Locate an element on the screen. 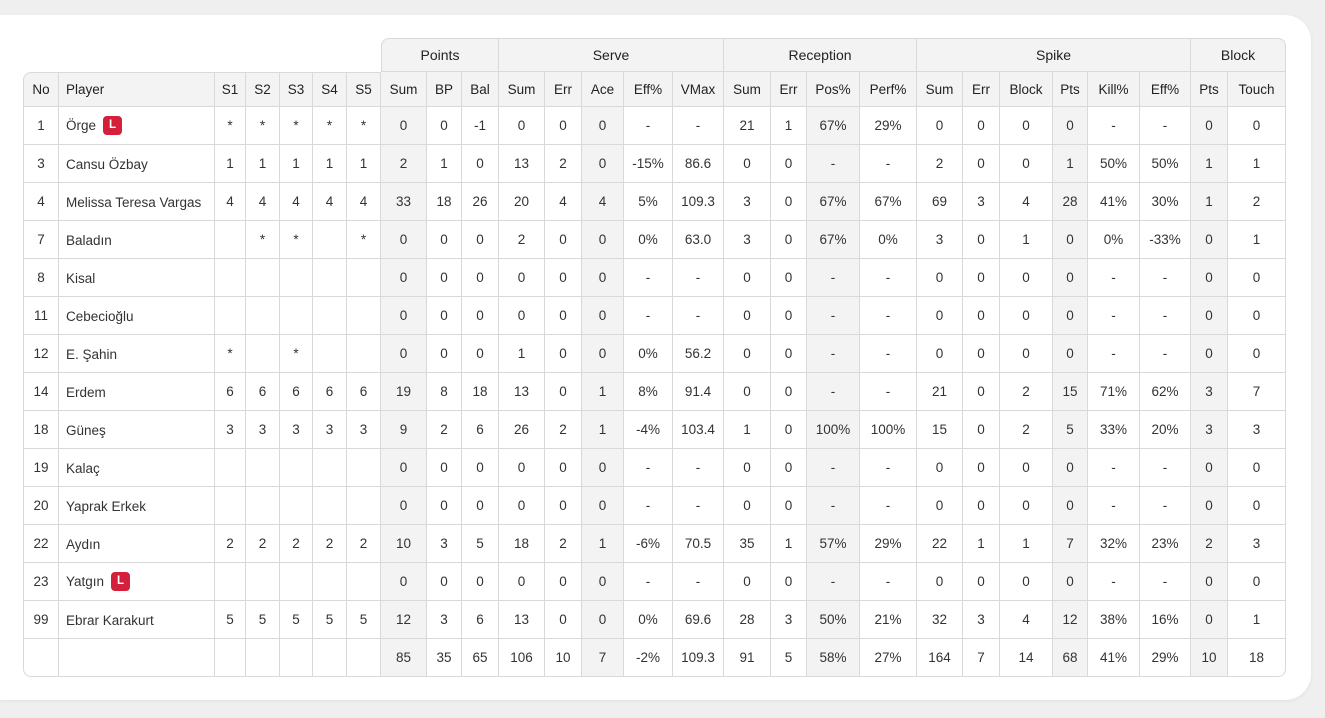 This screenshot has height=718, width=1325. column-header-perf-pct: Perf% is located at coordinates (888, 89).